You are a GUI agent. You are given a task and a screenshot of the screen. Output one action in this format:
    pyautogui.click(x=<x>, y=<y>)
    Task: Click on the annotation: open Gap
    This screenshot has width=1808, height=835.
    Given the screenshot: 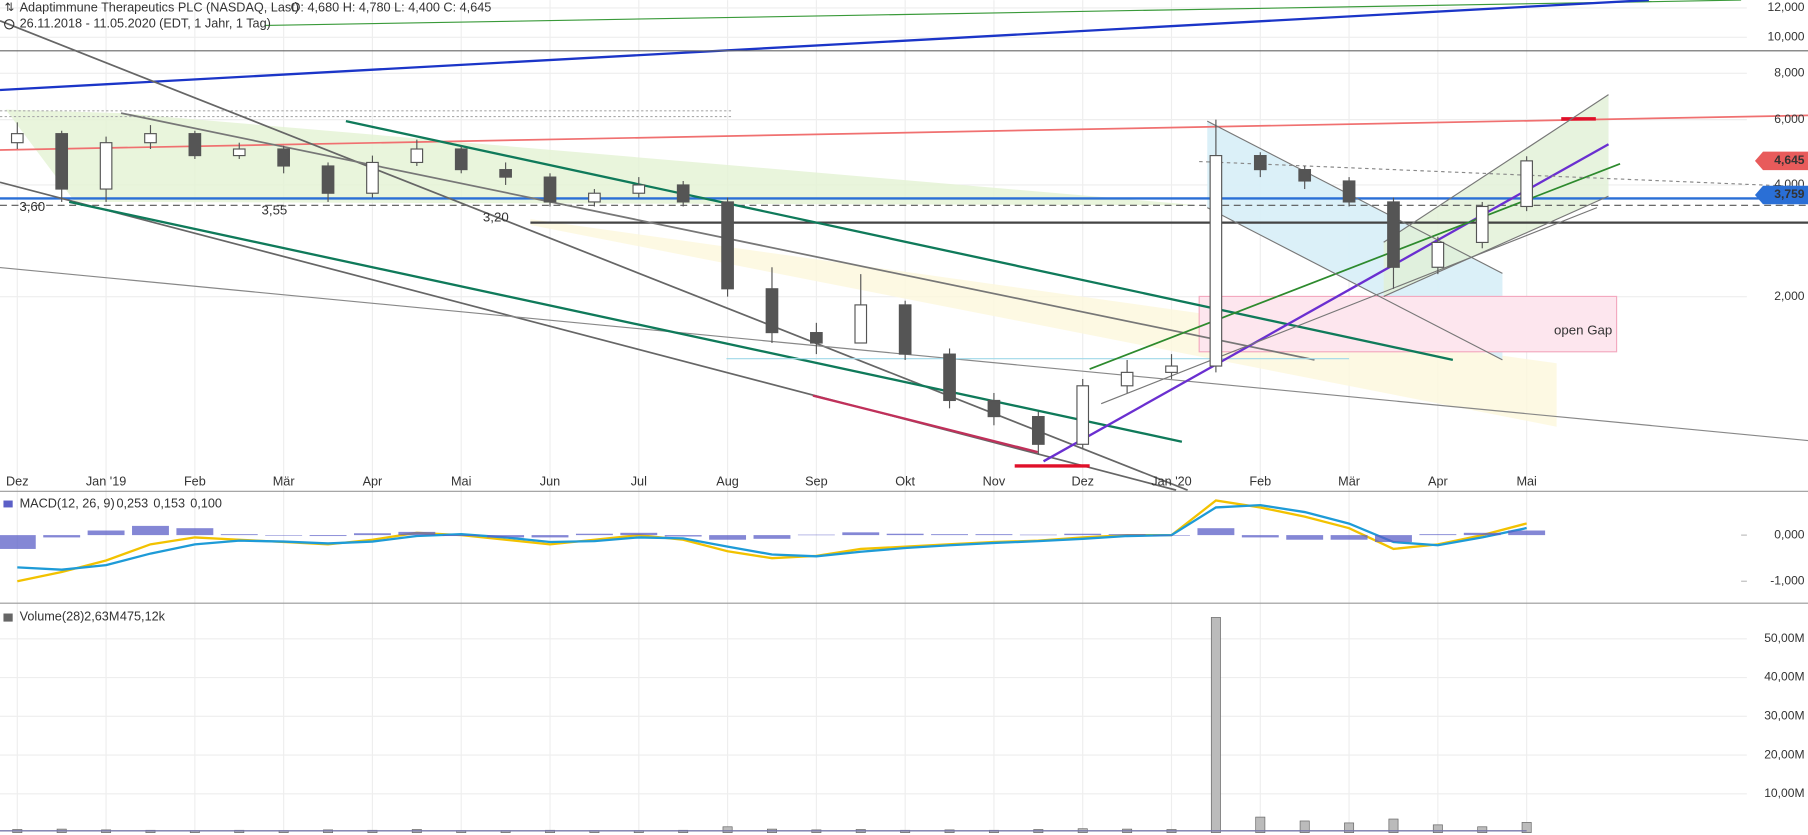 What is the action you would take?
    pyautogui.click(x=1583, y=330)
    